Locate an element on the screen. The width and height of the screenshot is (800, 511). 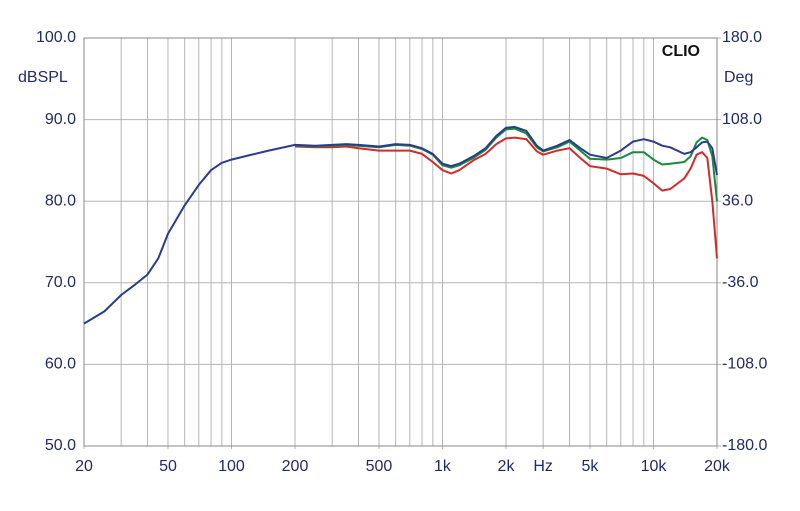
x-tick-label: 5k is located at coordinates (591, 466).